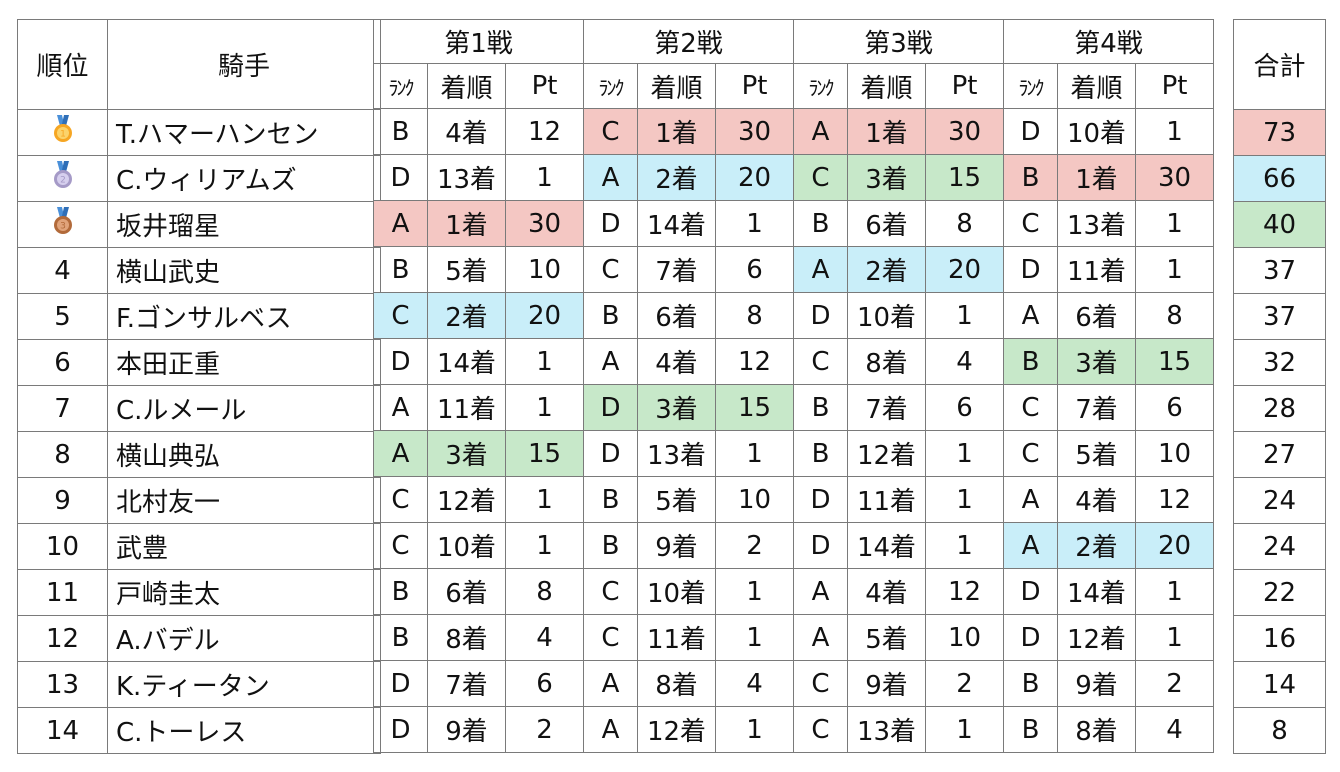 The width and height of the screenshot is (1340, 772). I want to click on rank-cell: 2, so click(62, 178).